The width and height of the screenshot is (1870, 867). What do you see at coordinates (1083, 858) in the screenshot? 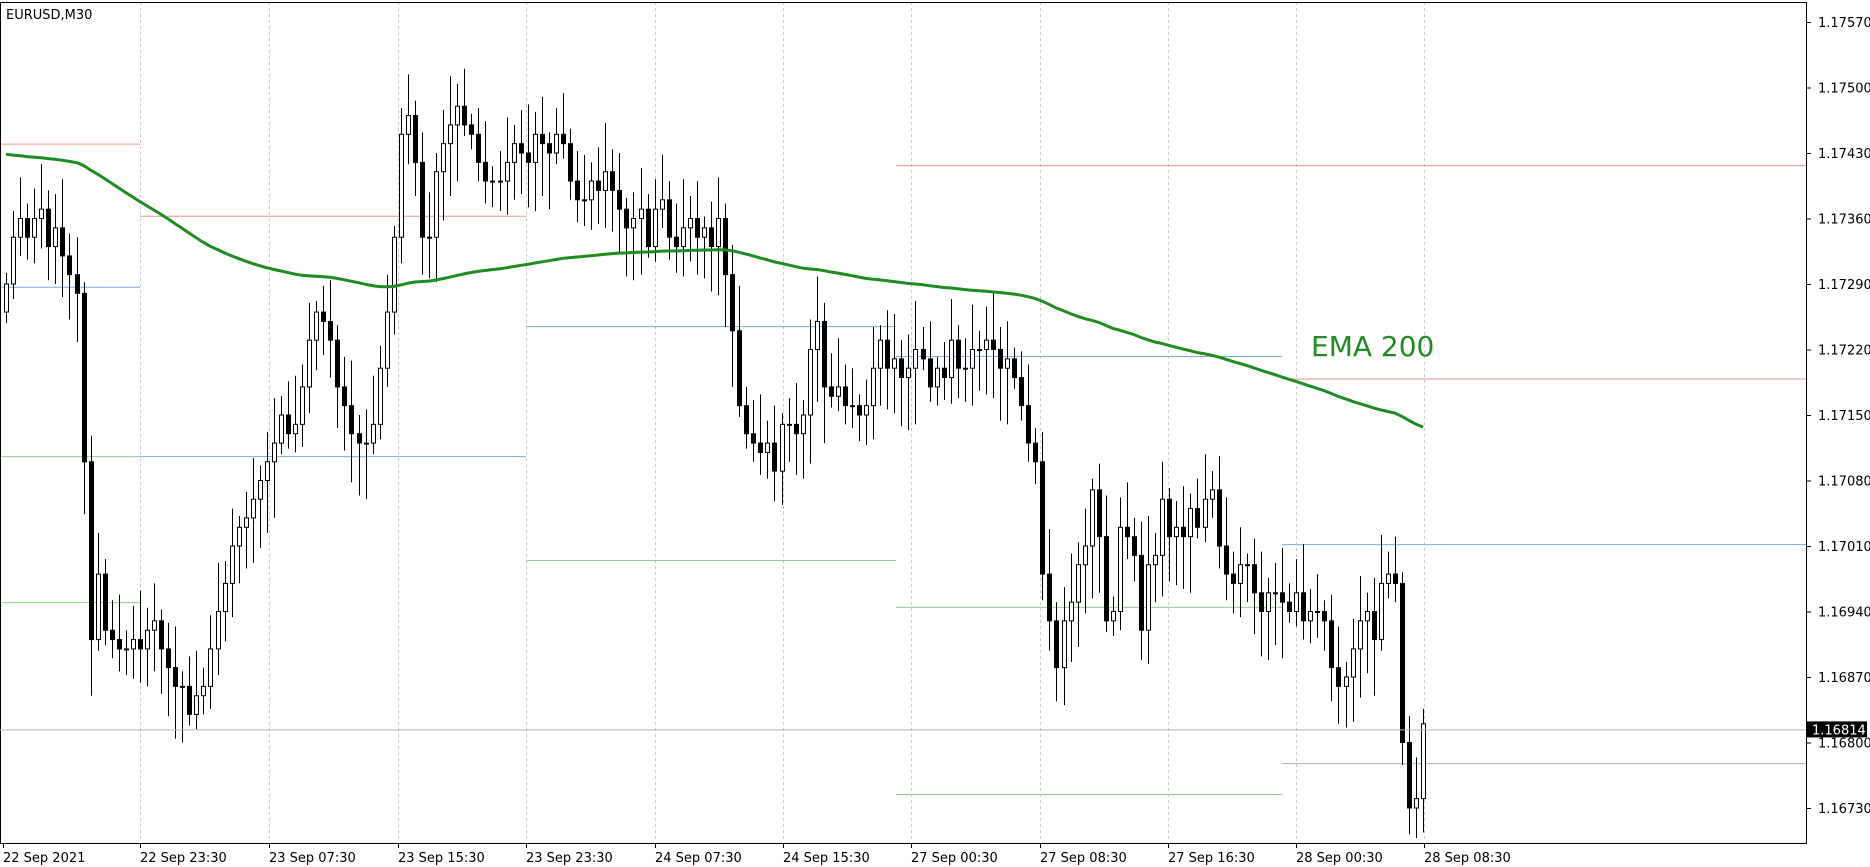
I see `x-tick-label: 27 Sep 08:30` at bounding box center [1083, 858].